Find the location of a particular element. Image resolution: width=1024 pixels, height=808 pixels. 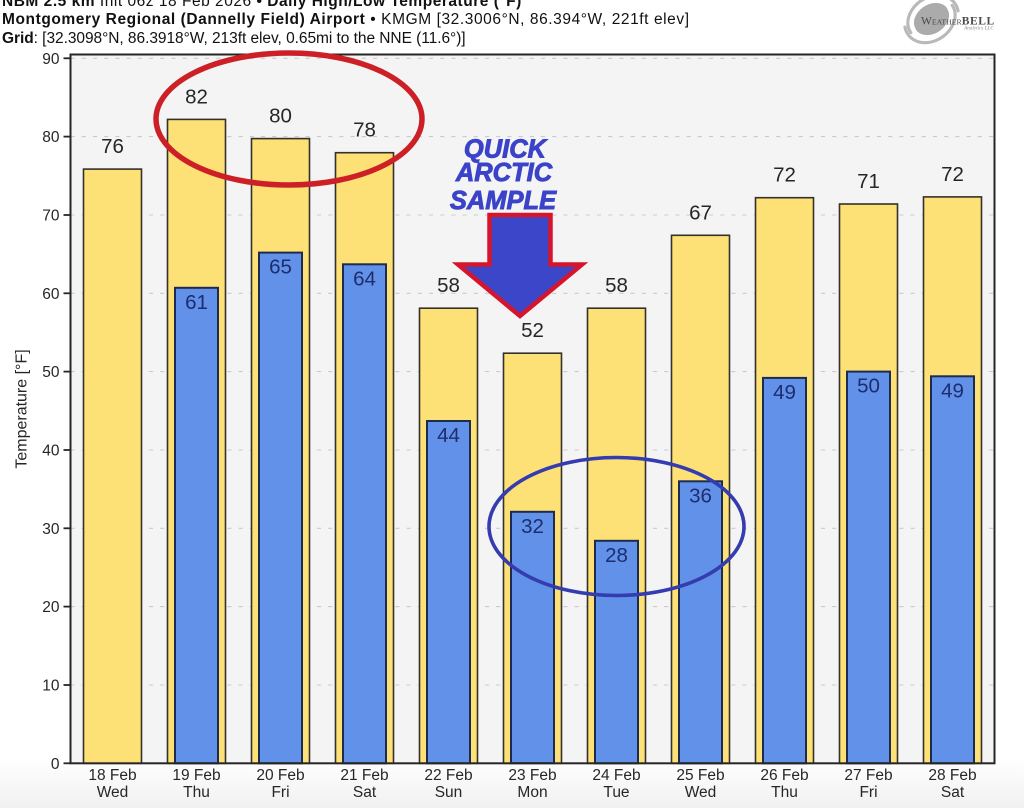

svg-text: 70 is located at coordinates (51, 216).